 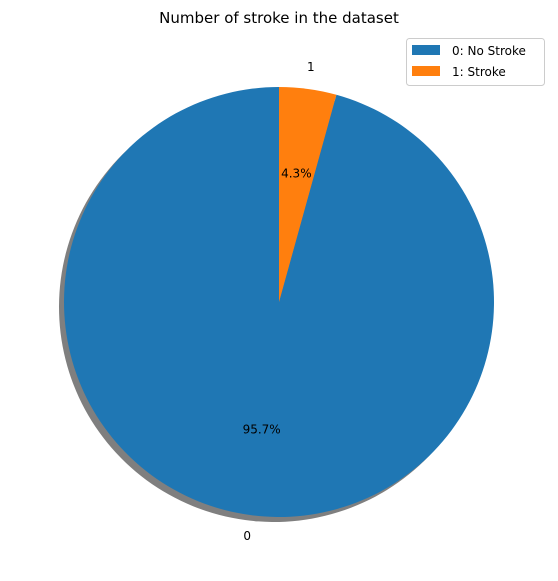 I want to click on legend-swatch-stroke, so click(x=426, y=71).